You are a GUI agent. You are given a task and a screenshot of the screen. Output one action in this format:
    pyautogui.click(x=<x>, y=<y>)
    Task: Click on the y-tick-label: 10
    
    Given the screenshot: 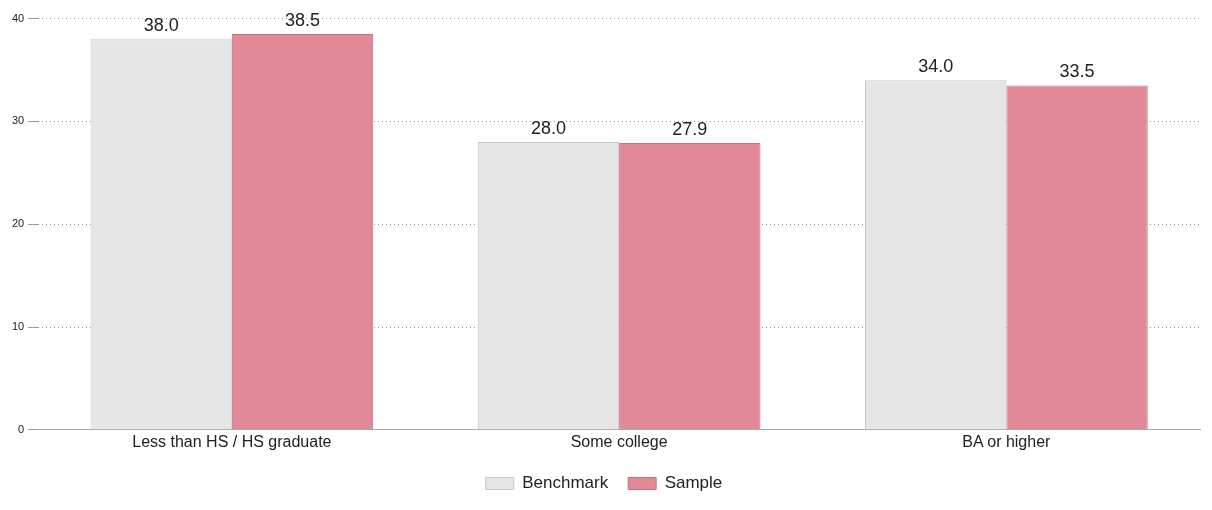 What is the action you would take?
    pyautogui.click(x=18, y=326)
    